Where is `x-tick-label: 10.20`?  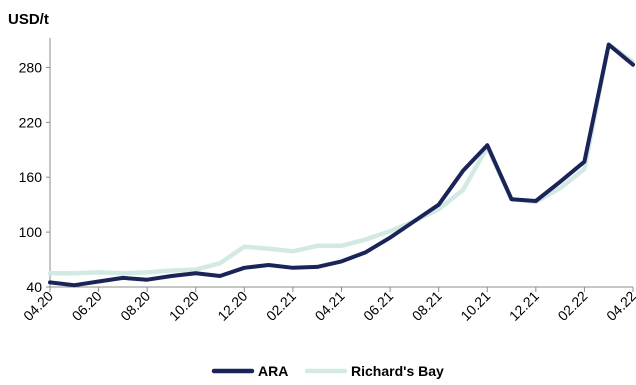
x-tick-label: 10.20 is located at coordinates (184, 306).